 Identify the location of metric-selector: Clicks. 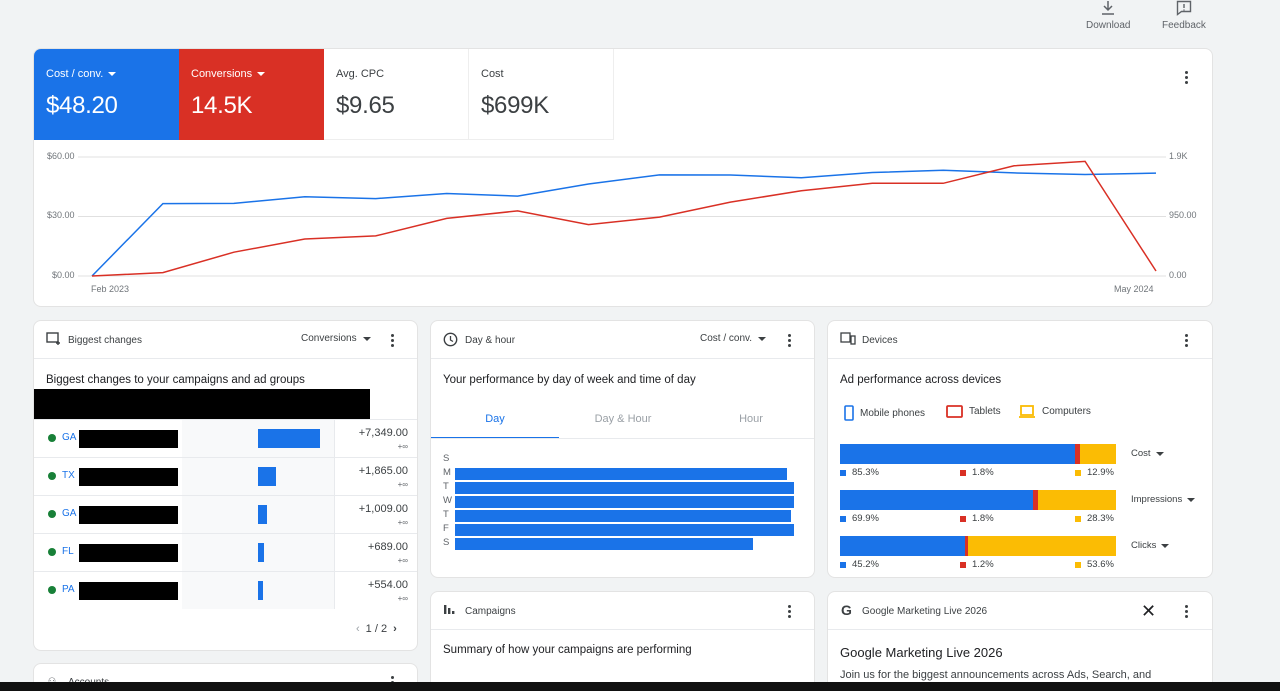
(1150, 545).